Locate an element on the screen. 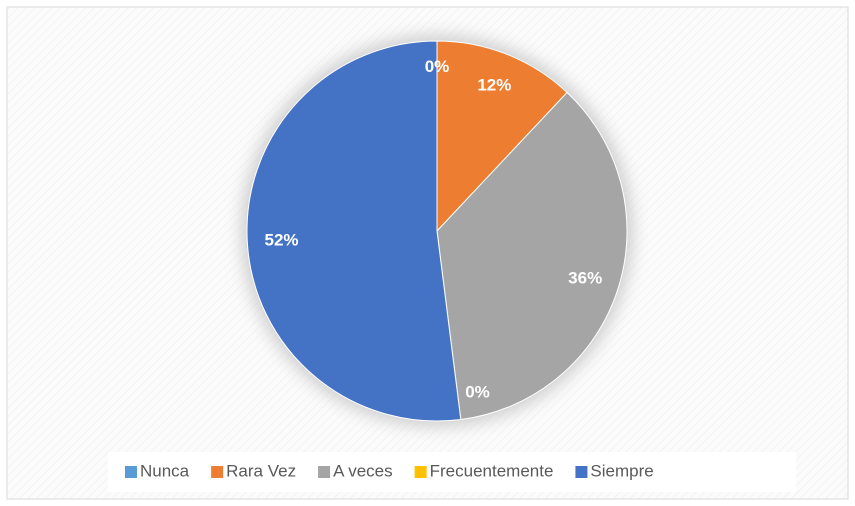 The image size is (855, 506). data-label: 12% is located at coordinates (494, 85).